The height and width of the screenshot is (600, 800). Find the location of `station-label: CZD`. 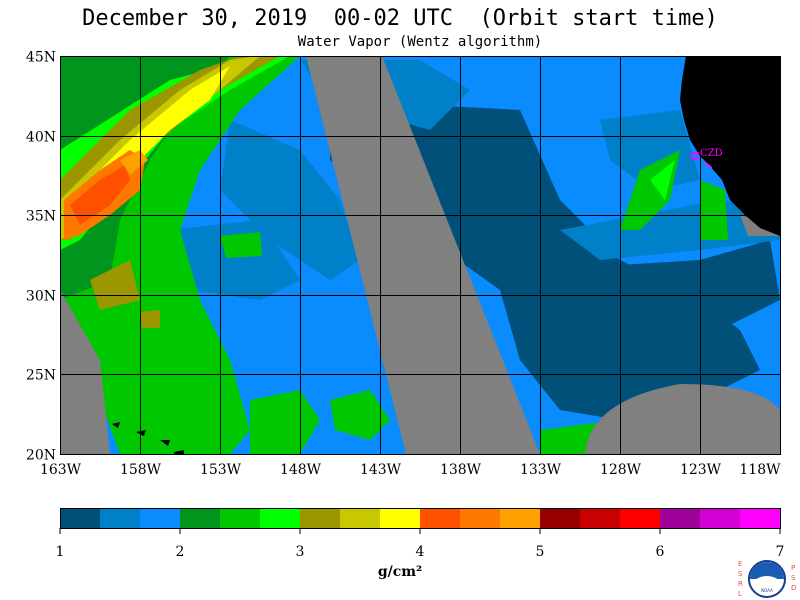

station-label: CZD is located at coordinates (711, 153).